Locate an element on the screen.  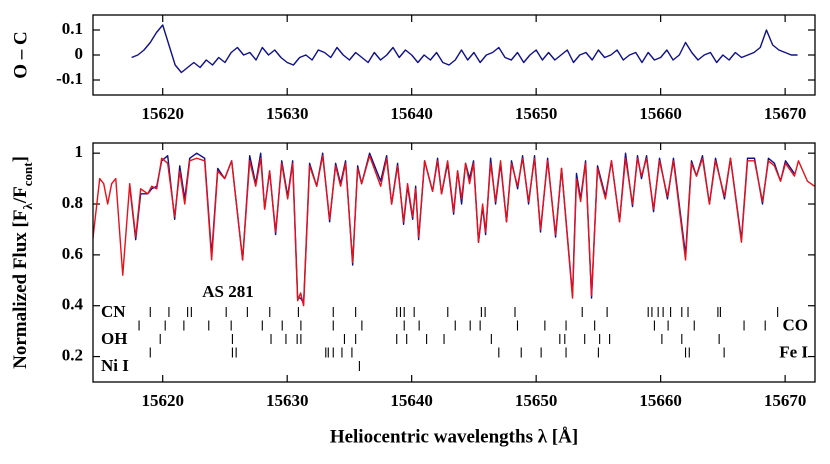
y-tick-label: 0.1 is located at coordinates (72, 28).